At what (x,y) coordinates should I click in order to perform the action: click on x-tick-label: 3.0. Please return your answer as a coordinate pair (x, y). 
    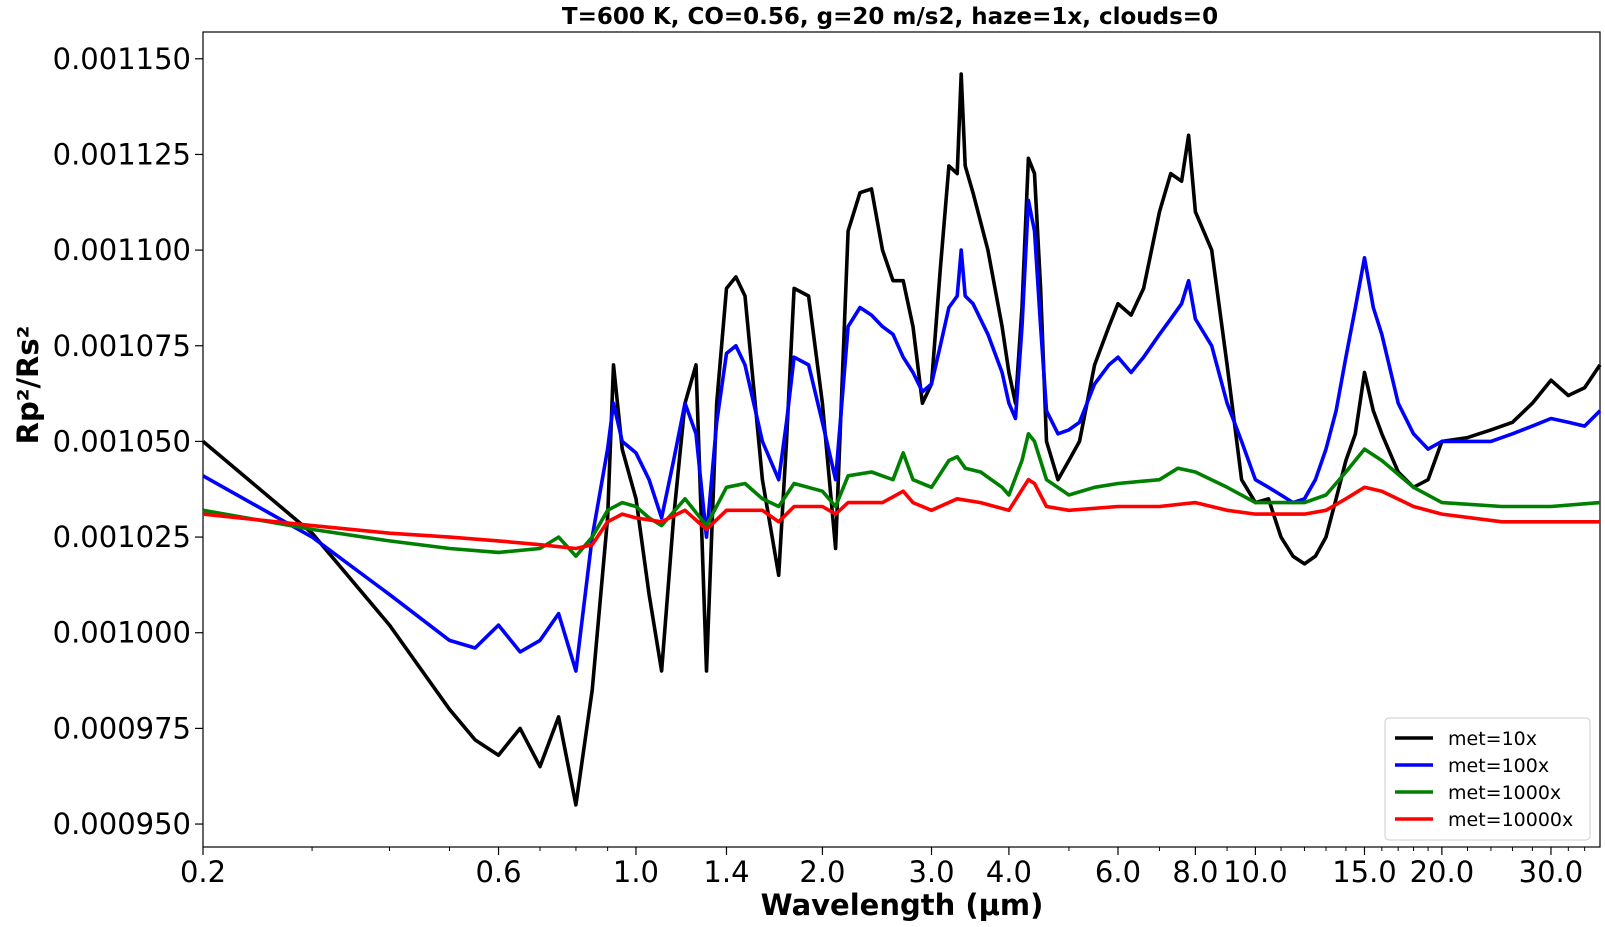
    Looking at the image, I should click on (931, 872).